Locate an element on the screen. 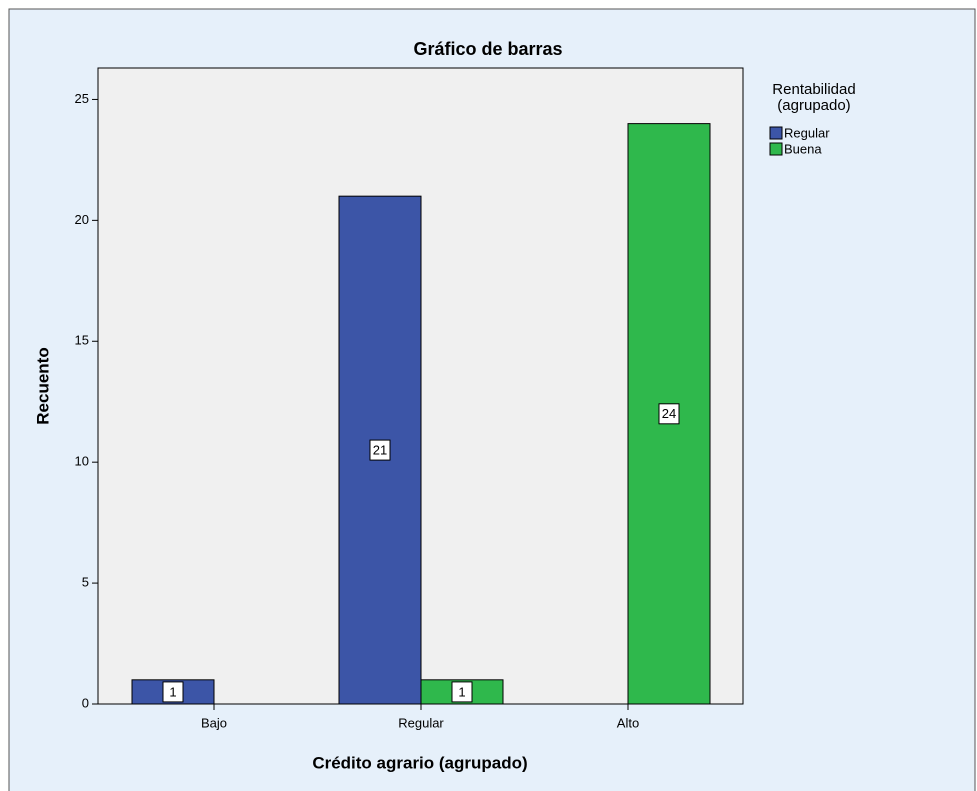  x-tick-label: Bajo is located at coordinates (214, 722).